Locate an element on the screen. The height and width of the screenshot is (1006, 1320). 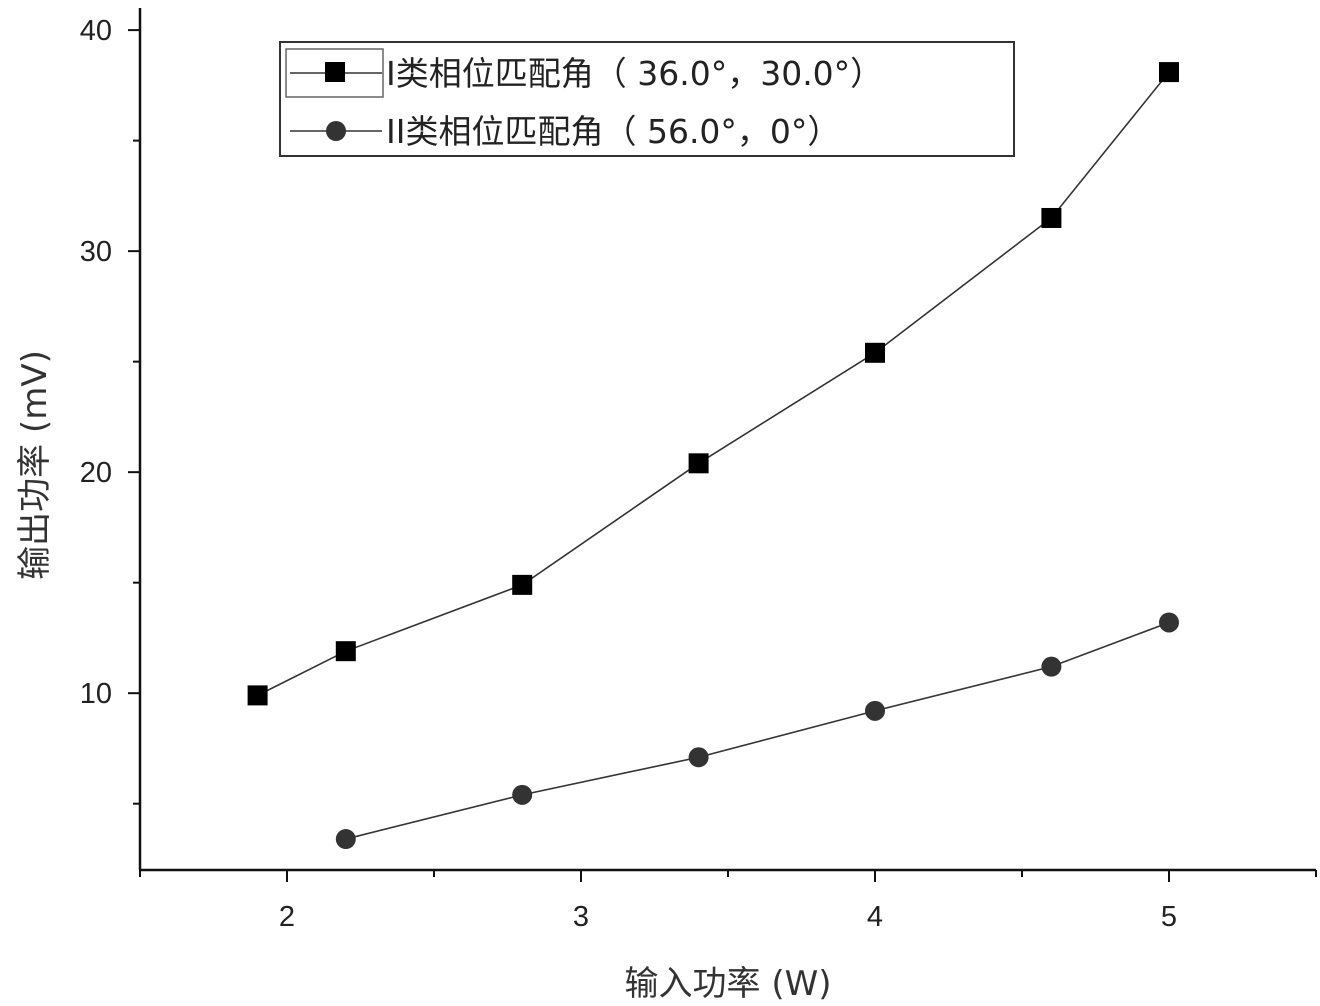
y-tick-label-10: 10 is located at coordinates (96, 694).